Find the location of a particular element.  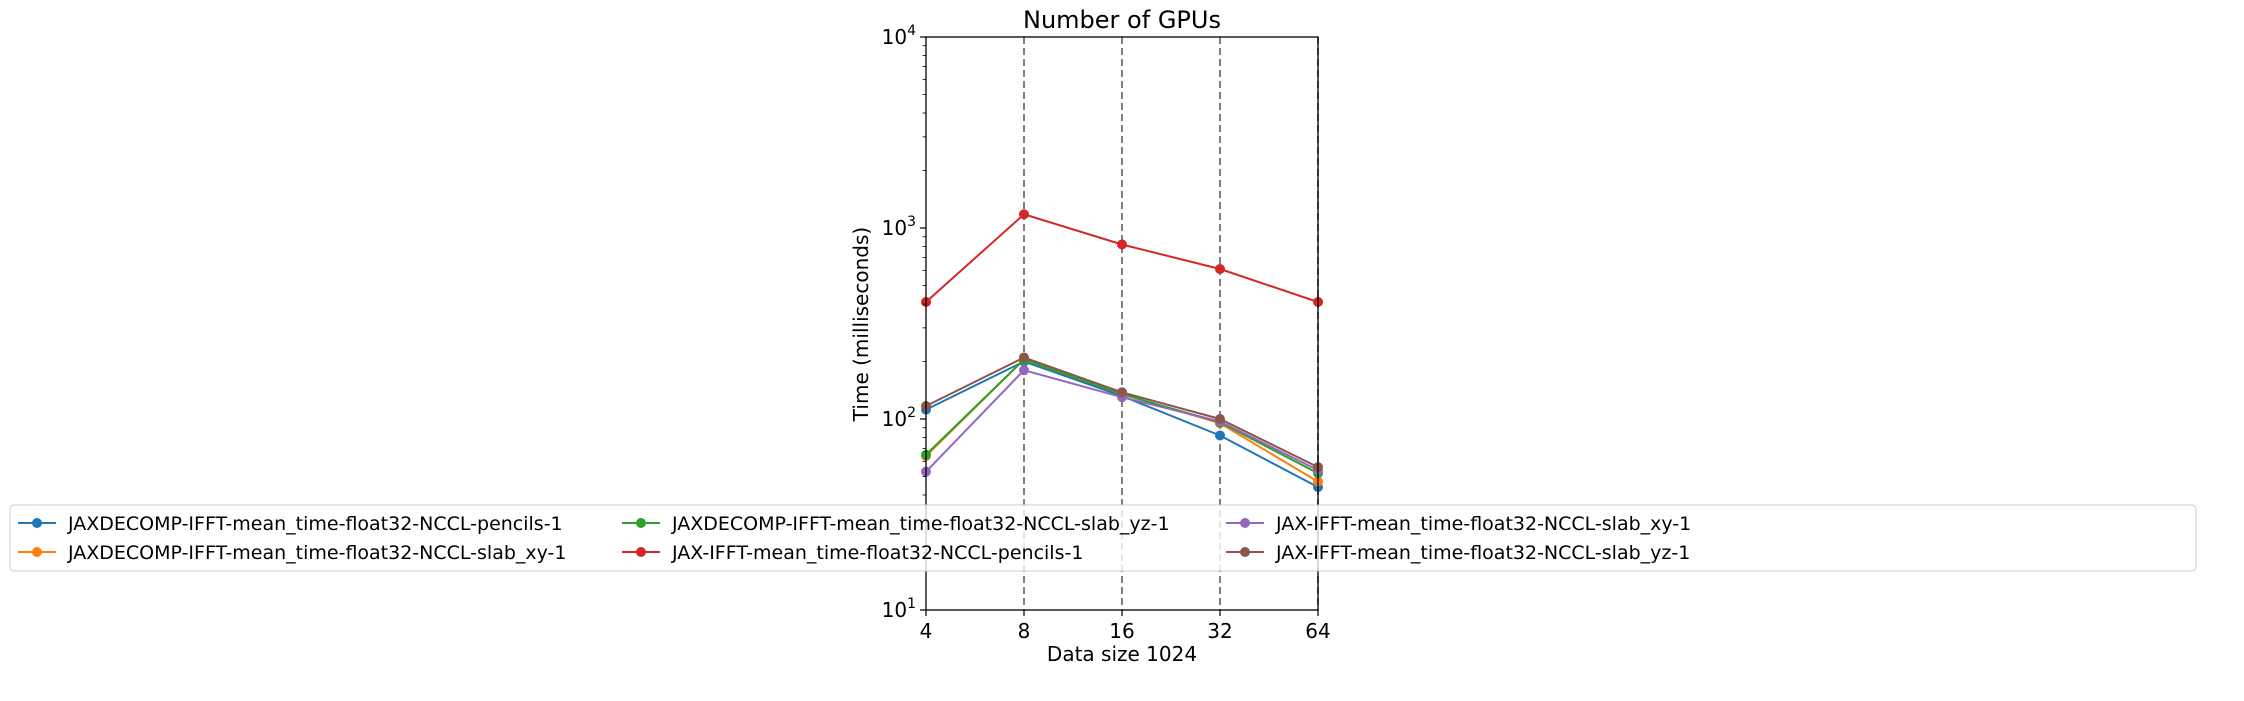

series-layer is located at coordinates (1122, 351).